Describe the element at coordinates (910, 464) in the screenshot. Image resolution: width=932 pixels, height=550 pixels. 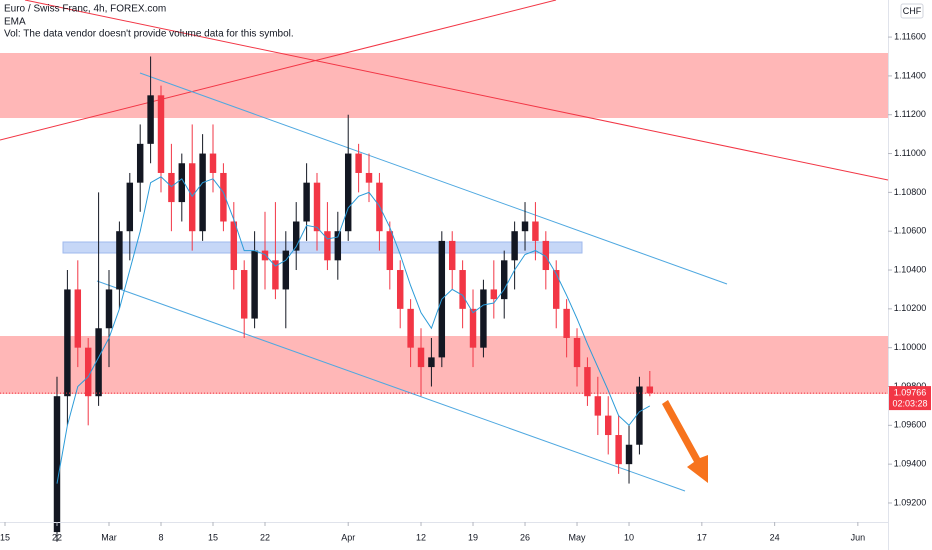
I see `y-tick-label: 1.09400` at that location.